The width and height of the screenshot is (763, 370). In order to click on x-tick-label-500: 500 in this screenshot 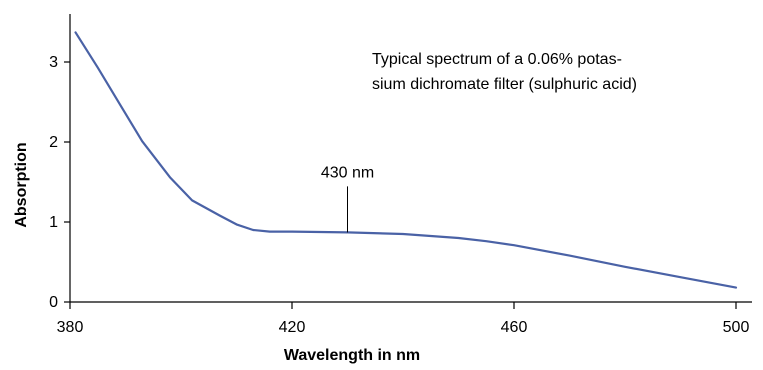, I will do `click(736, 327)`.